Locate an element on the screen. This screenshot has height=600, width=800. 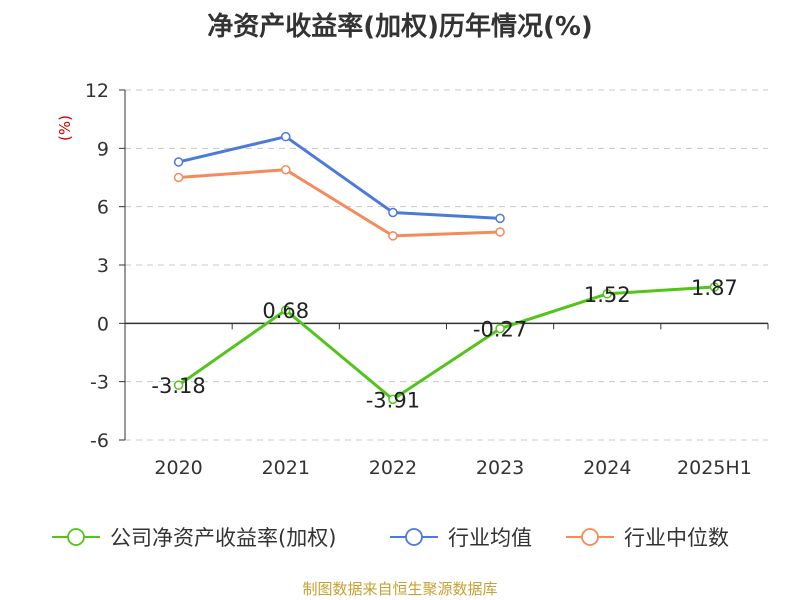
legend-label: 行业均值 is located at coordinates (490, 538).